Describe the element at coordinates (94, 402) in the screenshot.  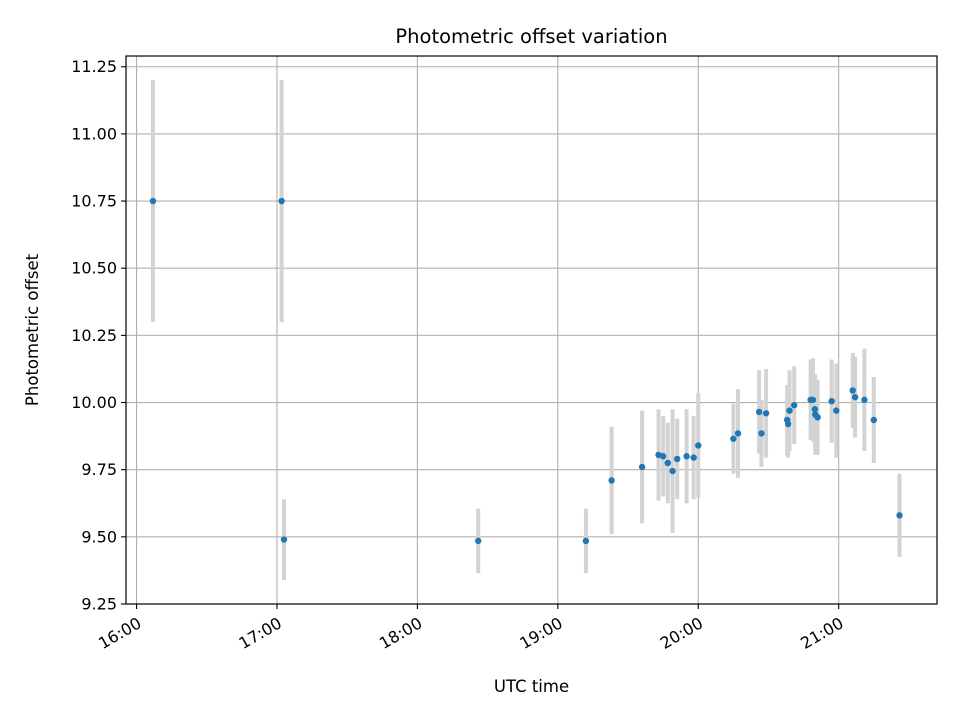
I see `y-tick-label: 10.00` at that location.